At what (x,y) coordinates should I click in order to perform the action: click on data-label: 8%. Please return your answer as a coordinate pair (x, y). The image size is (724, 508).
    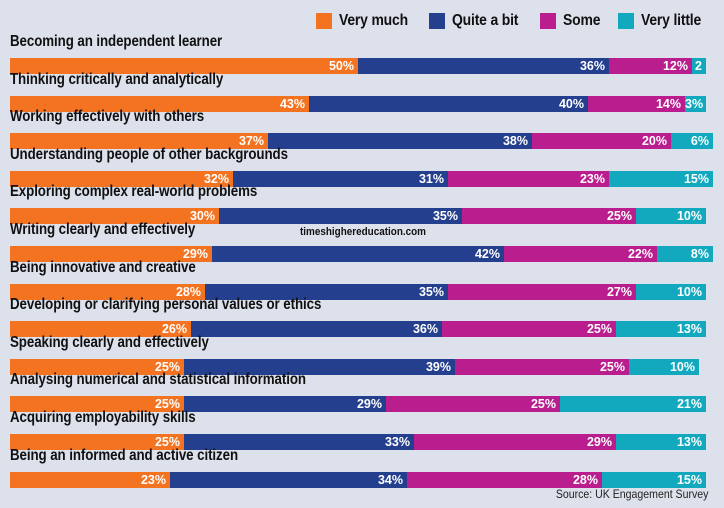
    Looking at the image, I should click on (699, 254).